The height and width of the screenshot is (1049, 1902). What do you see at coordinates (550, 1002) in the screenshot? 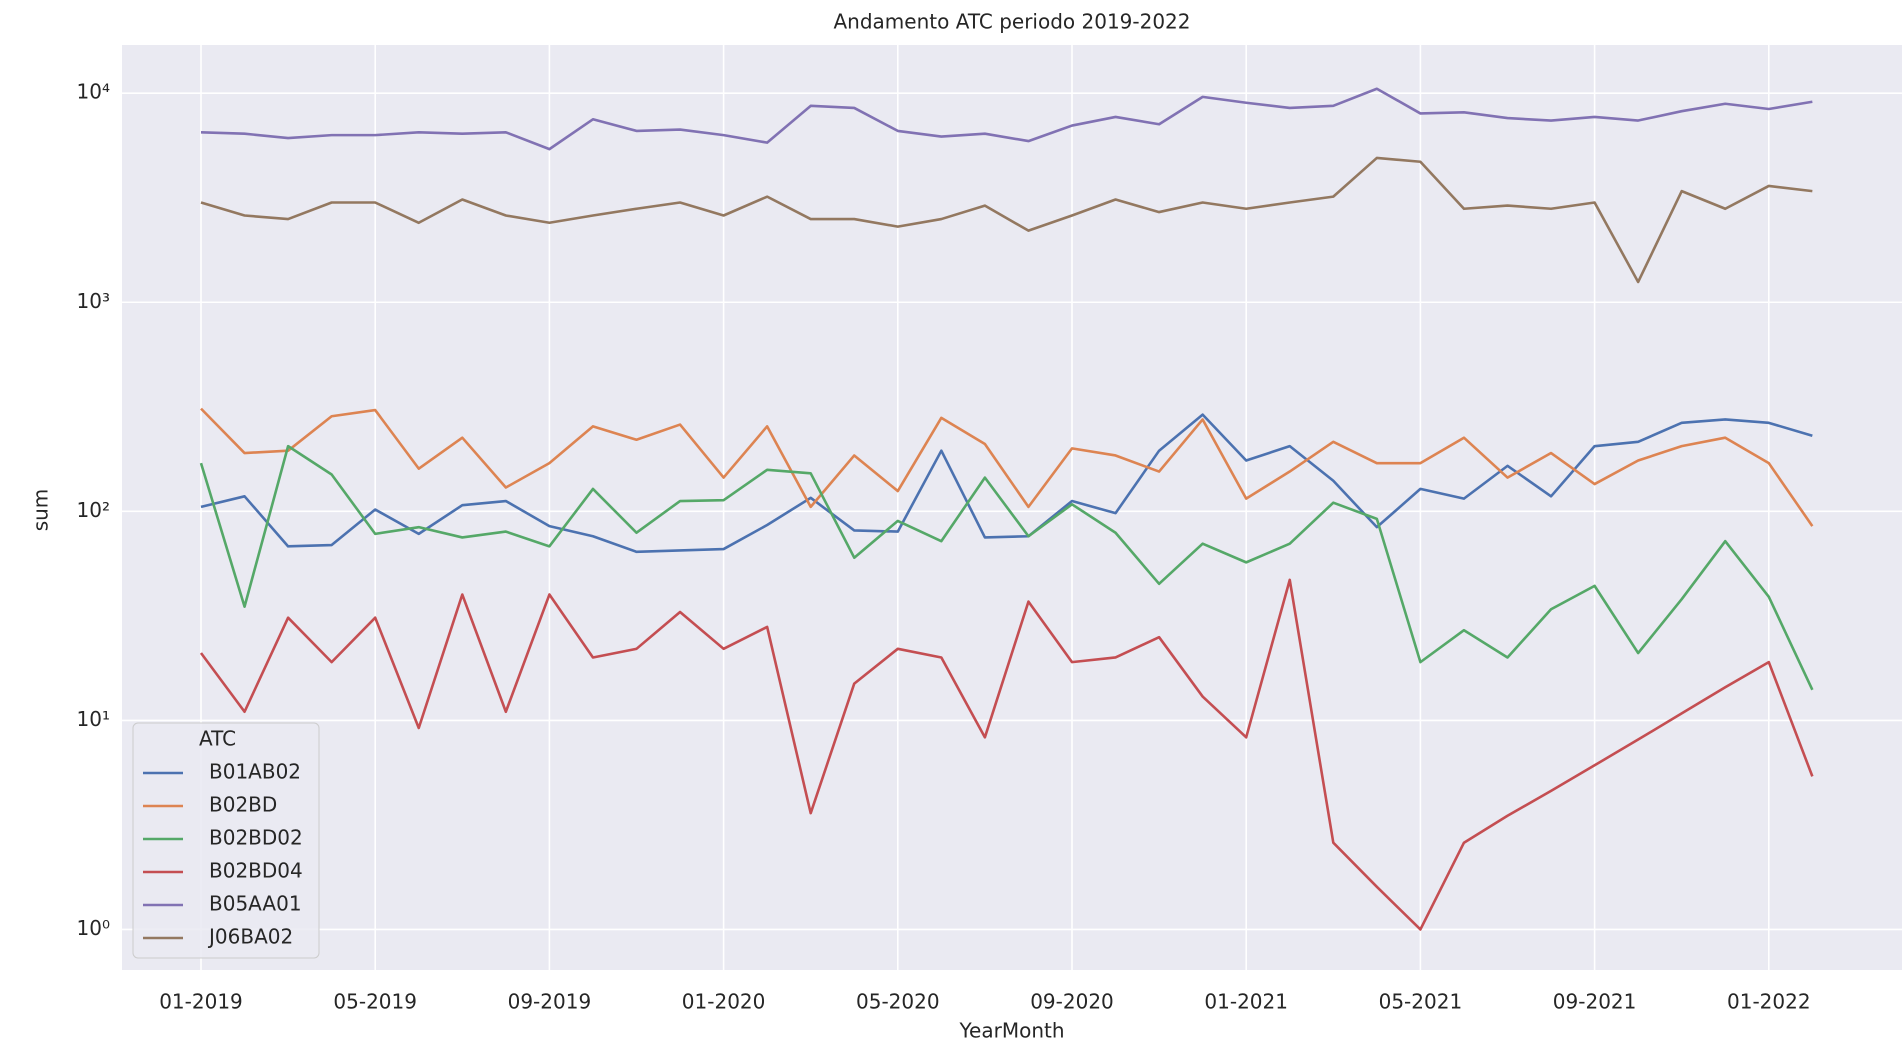
I see `x-tick-label: 09-2019` at bounding box center [550, 1002].